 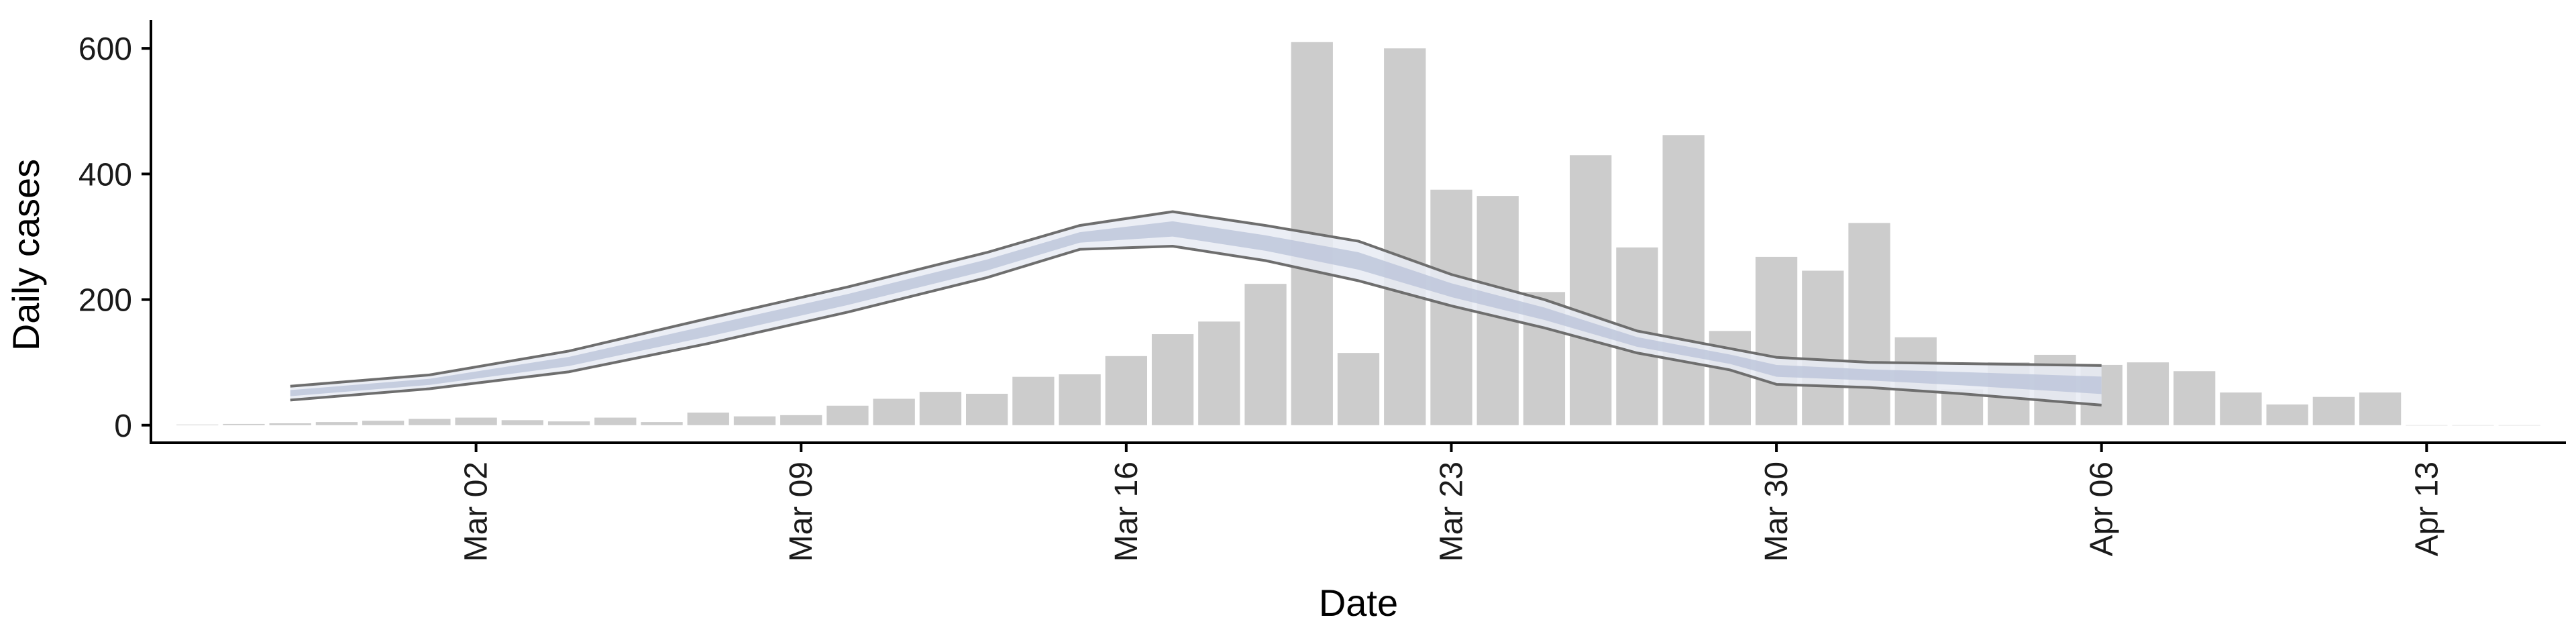 I want to click on y-tick-label: 200, so click(x=105, y=301).